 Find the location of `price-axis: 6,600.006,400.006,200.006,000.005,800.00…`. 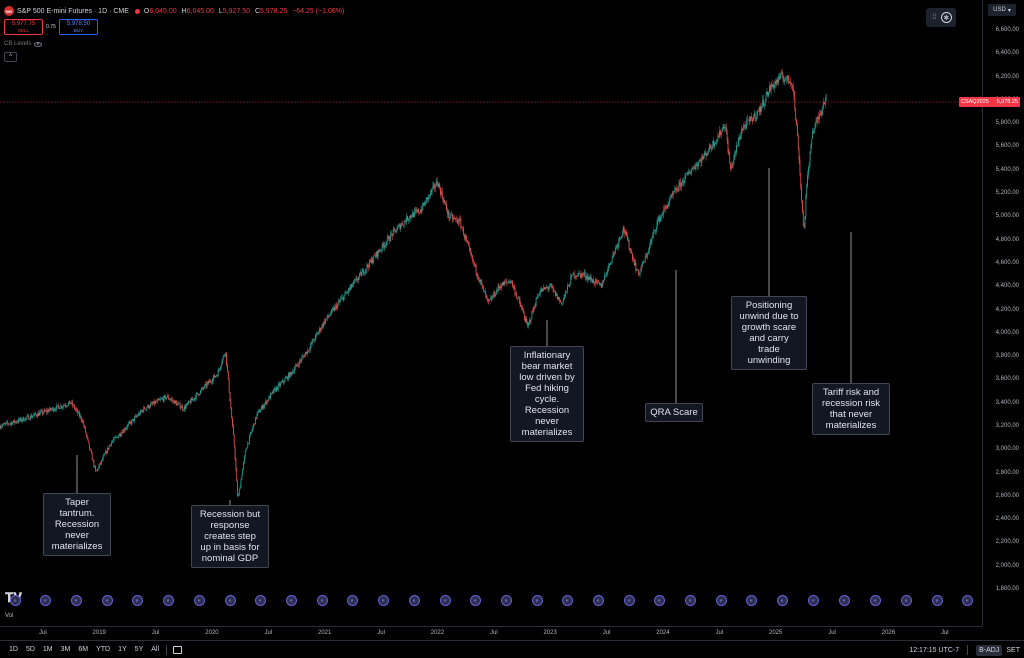

price-axis: 6,600.006,400.006,200.006,000.005,800.00… is located at coordinates (1003, 313).